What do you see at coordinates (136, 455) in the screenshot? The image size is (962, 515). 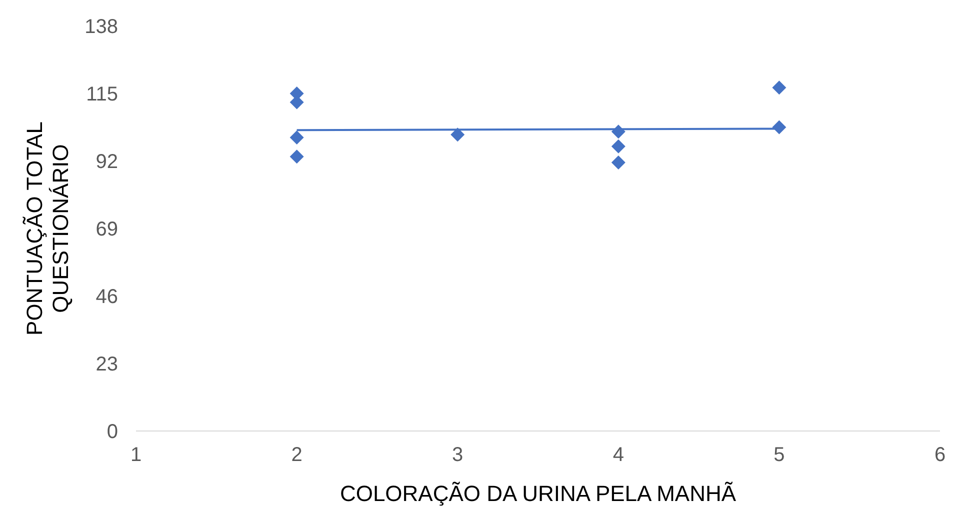 I see `x-tick-label: 1` at bounding box center [136, 455].